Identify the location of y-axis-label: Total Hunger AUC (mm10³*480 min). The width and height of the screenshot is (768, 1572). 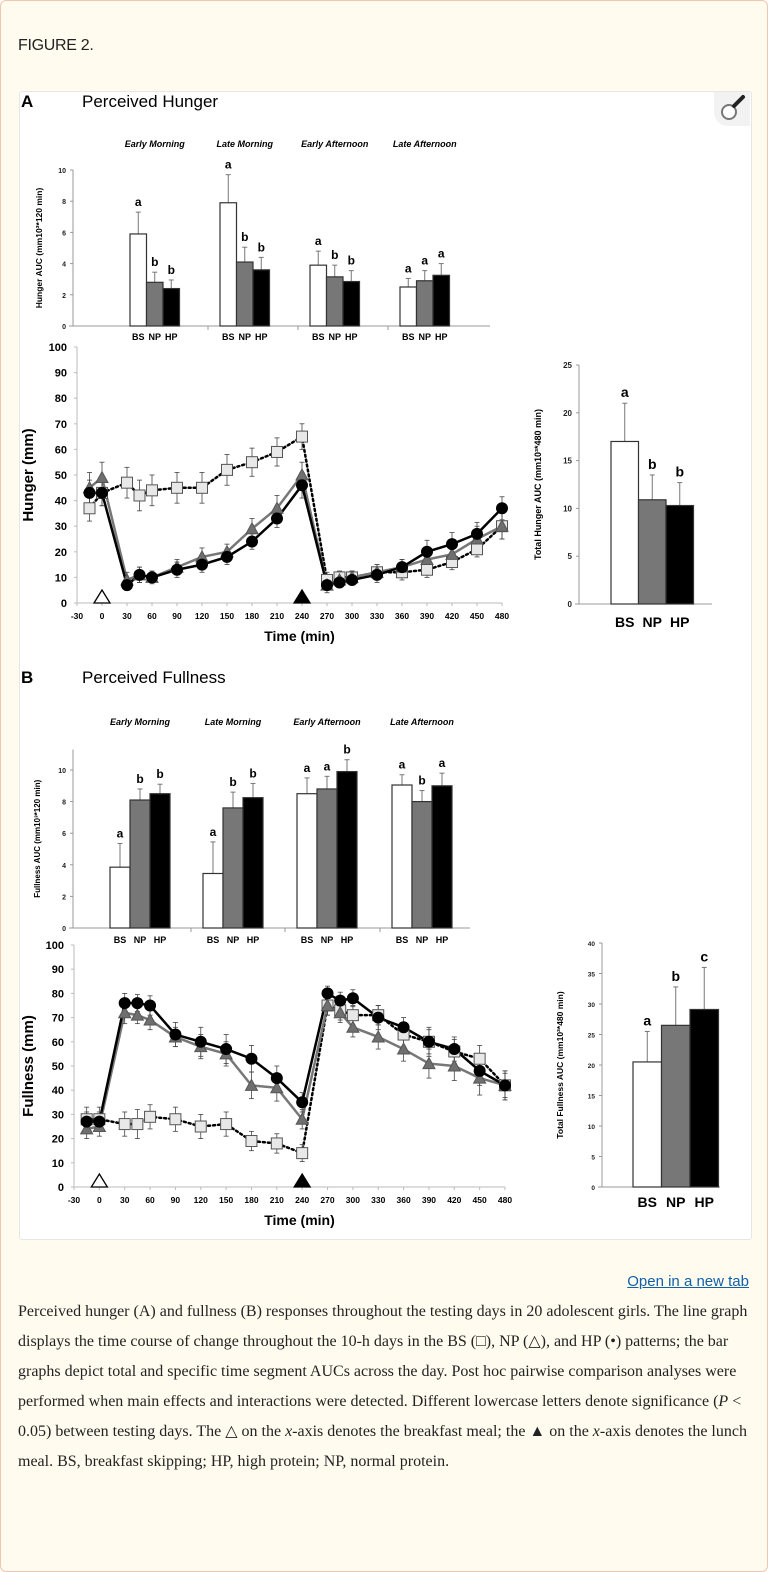
(538, 484).